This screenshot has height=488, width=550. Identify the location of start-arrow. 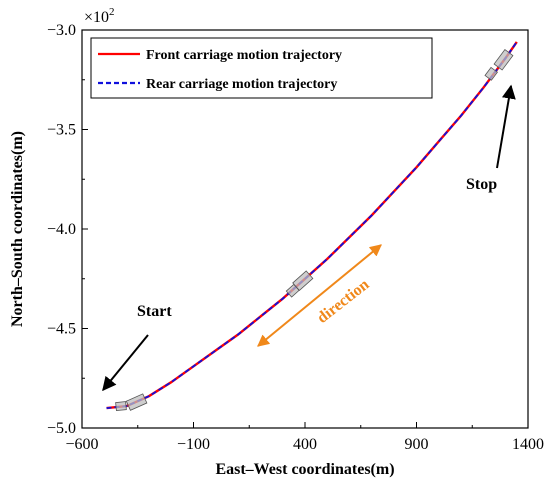
(125, 363).